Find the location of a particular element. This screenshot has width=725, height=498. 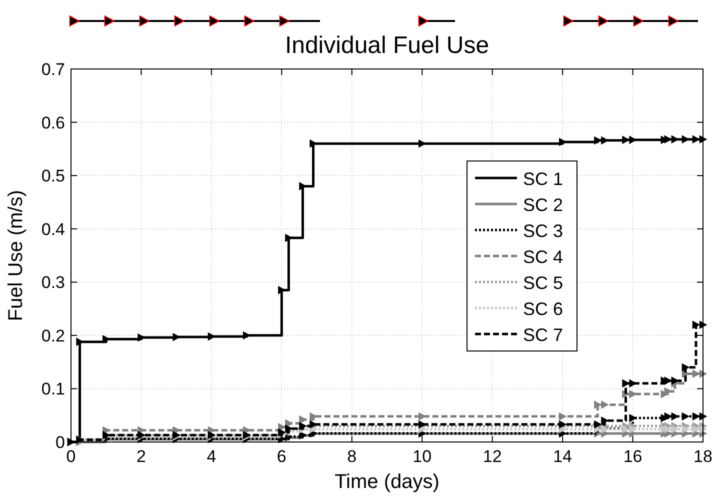

x-tick-label: 6 is located at coordinates (281, 456).